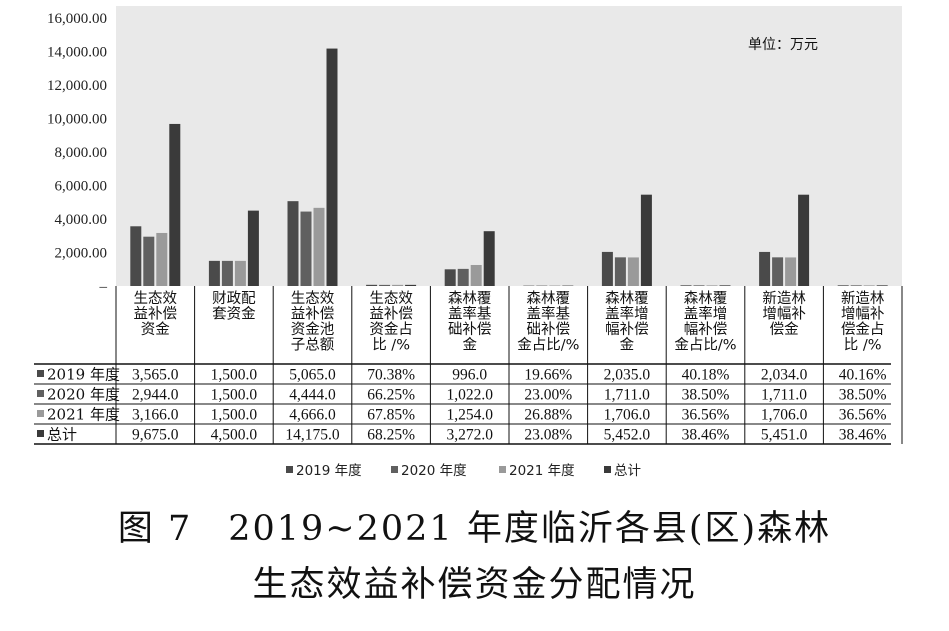  What do you see at coordinates (391, 395) in the screenshot?
I see `table-cell: 66.25%` at bounding box center [391, 395].